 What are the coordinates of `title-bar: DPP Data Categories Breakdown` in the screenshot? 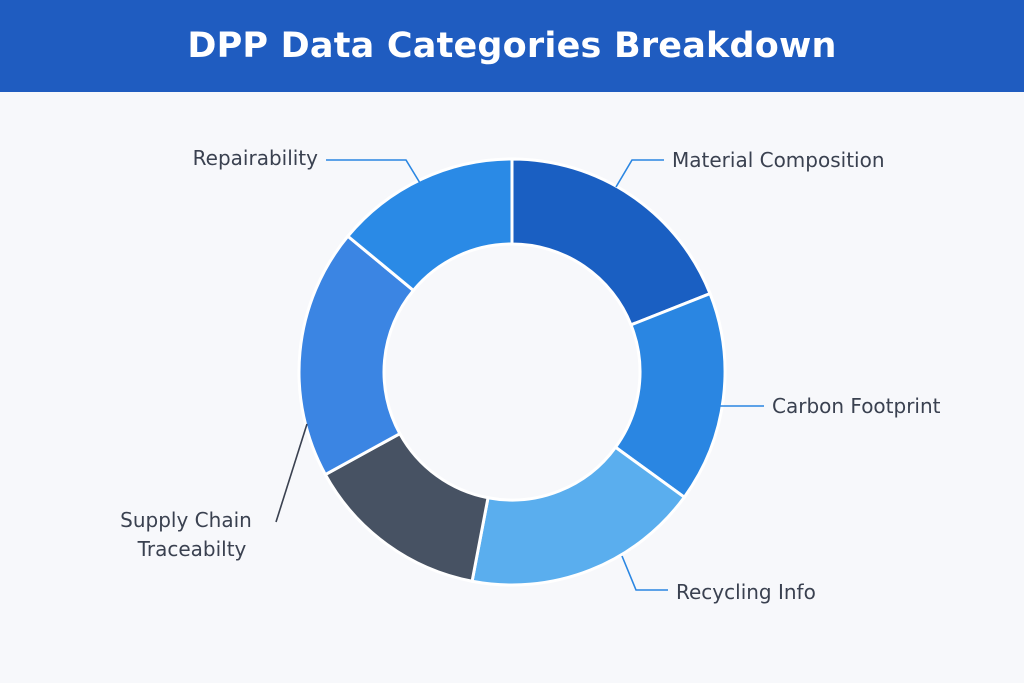 It's located at (512, 46).